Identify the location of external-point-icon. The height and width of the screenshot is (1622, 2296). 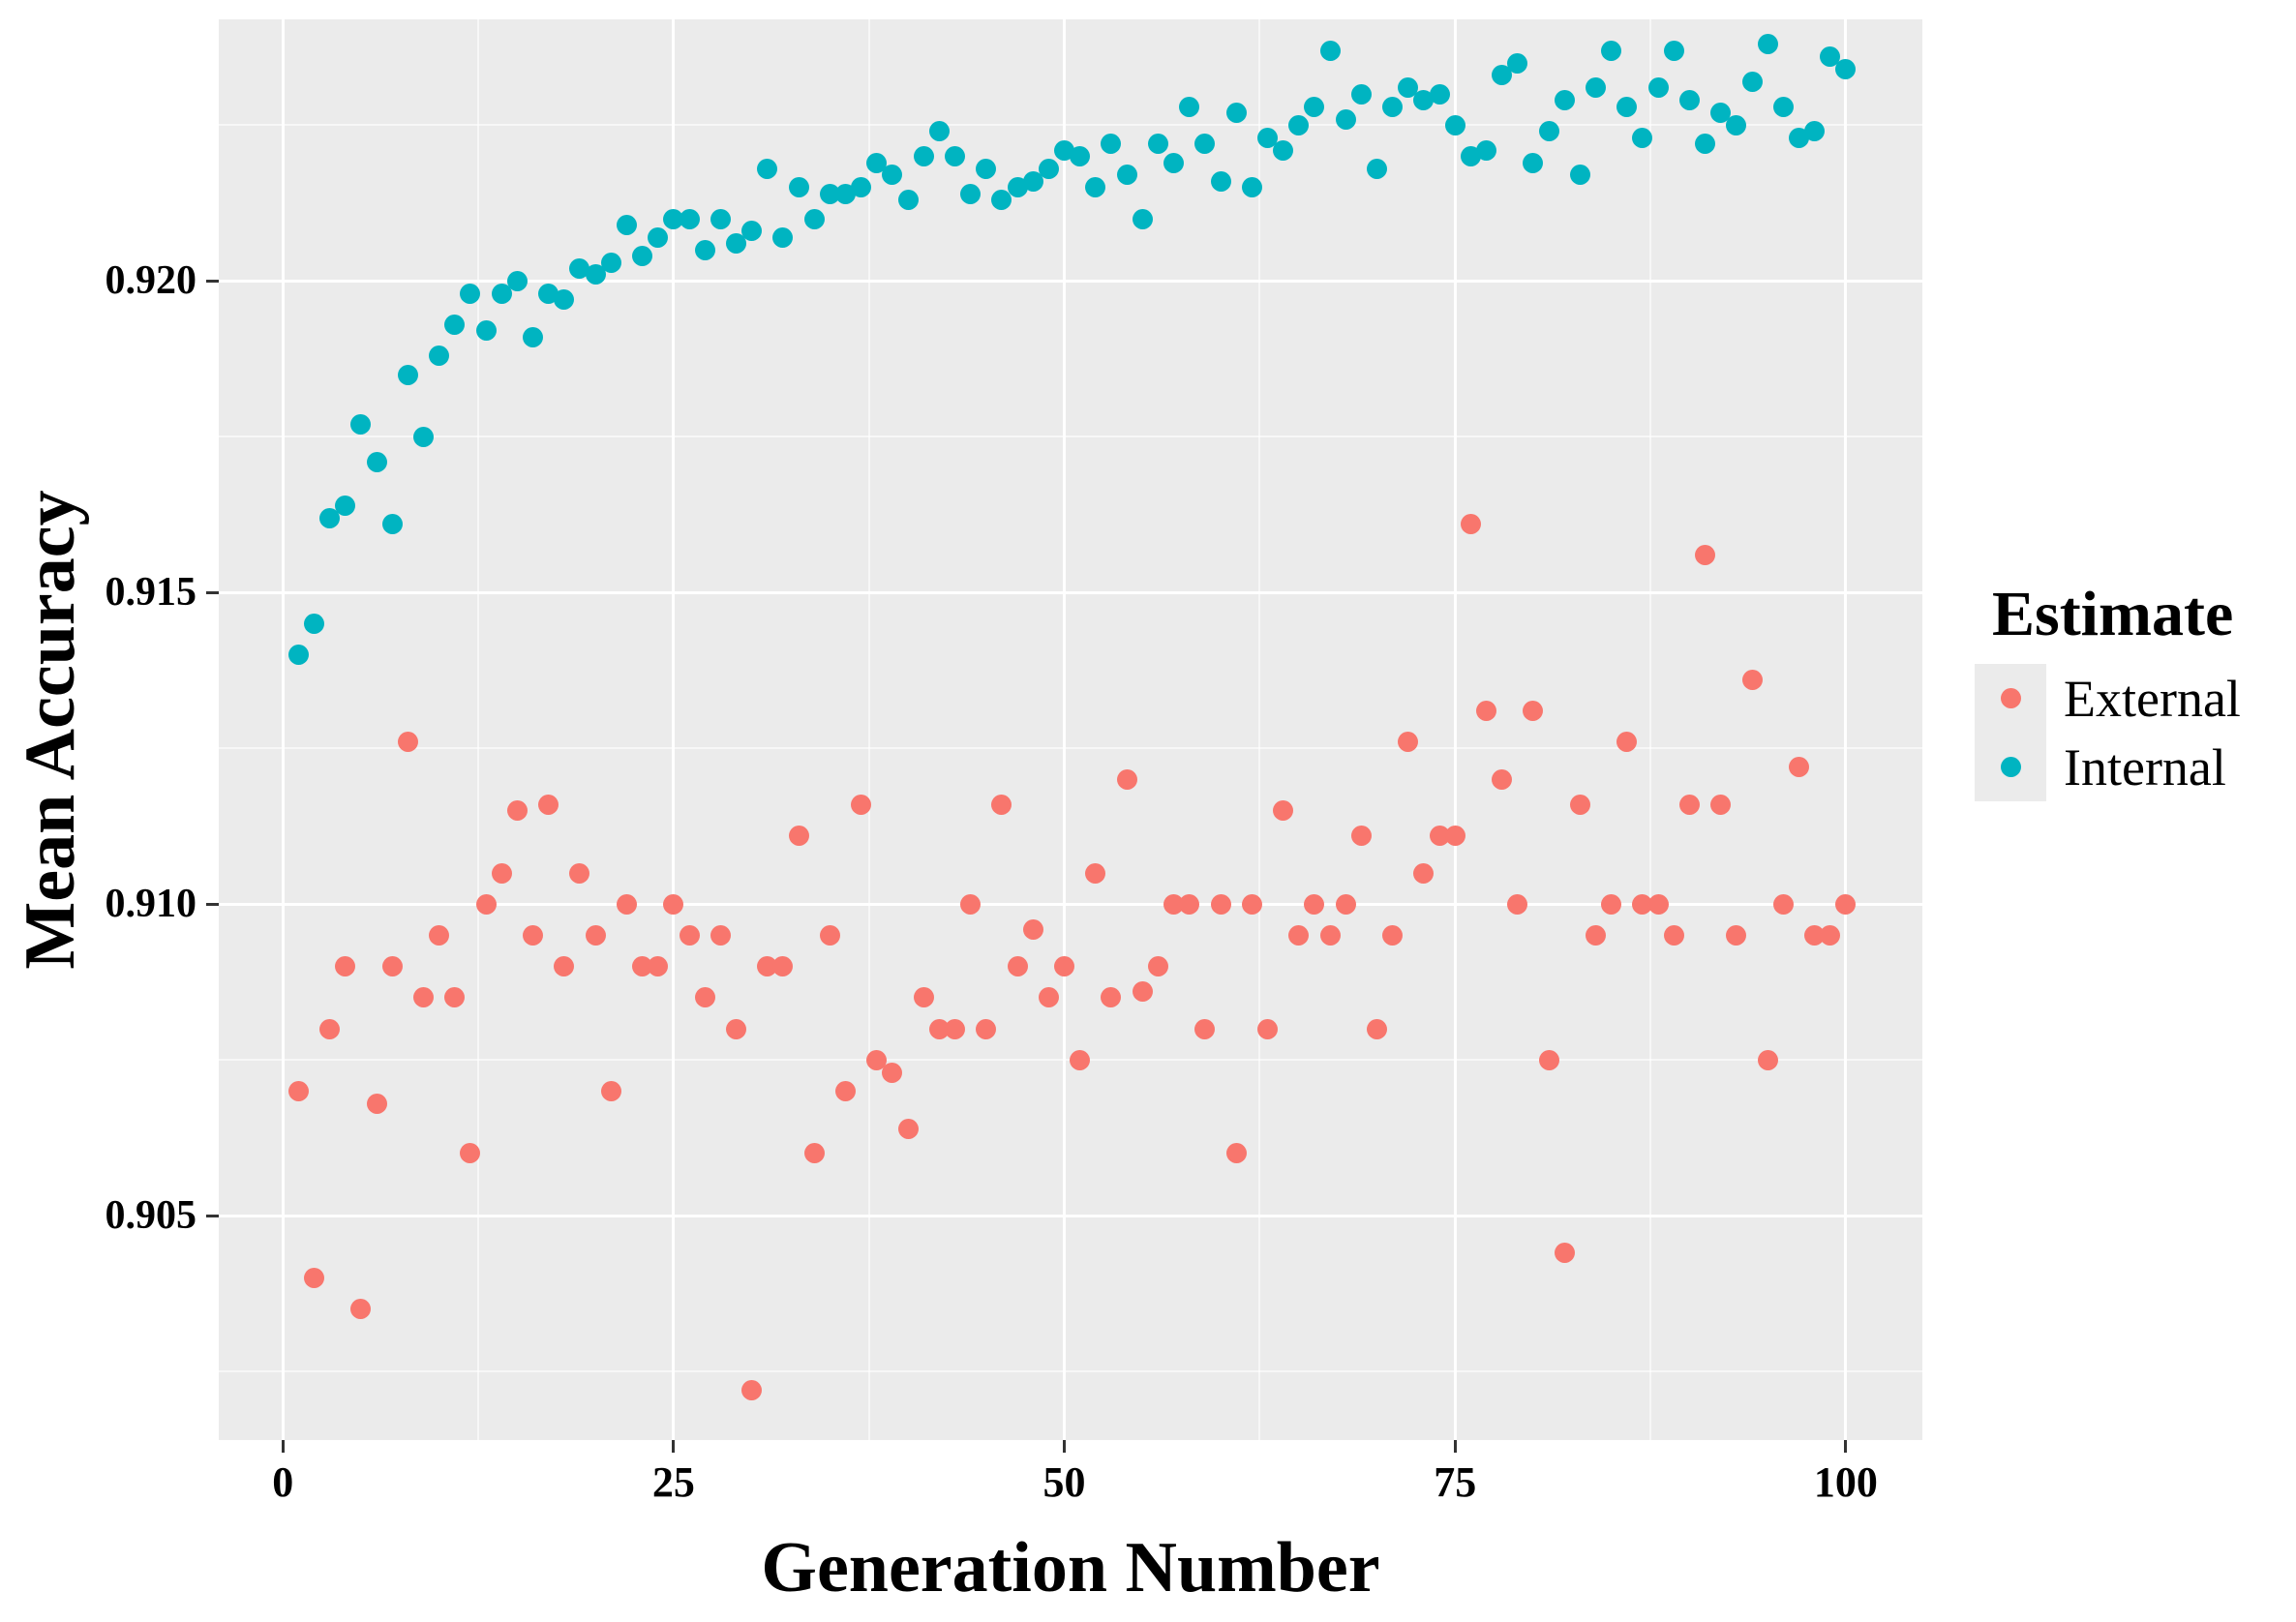
(2010, 698).